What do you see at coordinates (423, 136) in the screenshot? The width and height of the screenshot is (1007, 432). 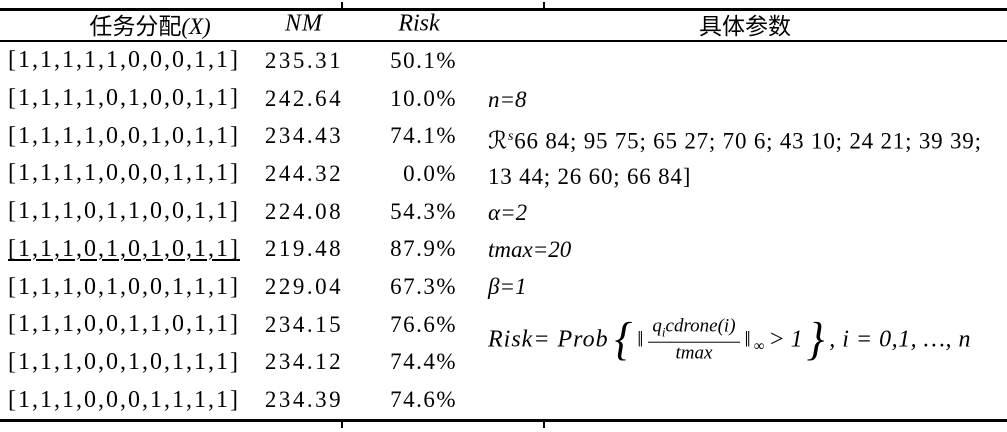 I see `risk-cell: 74.1%` at bounding box center [423, 136].